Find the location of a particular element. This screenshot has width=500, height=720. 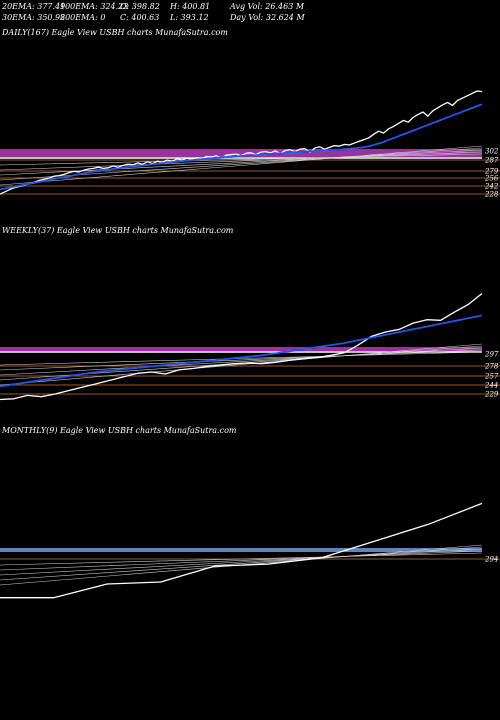

weekly-price-line is located at coordinates (241, 346).